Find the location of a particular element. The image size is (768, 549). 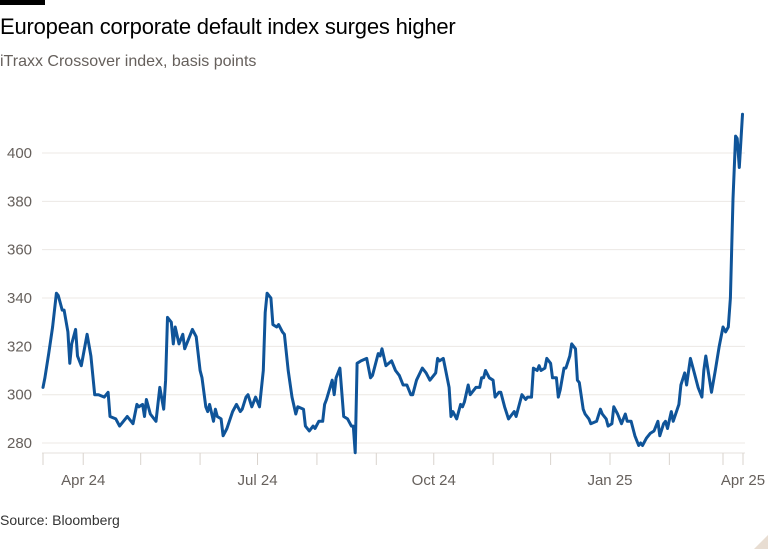

source-note: Source: Bloomberg is located at coordinates (60, 520).